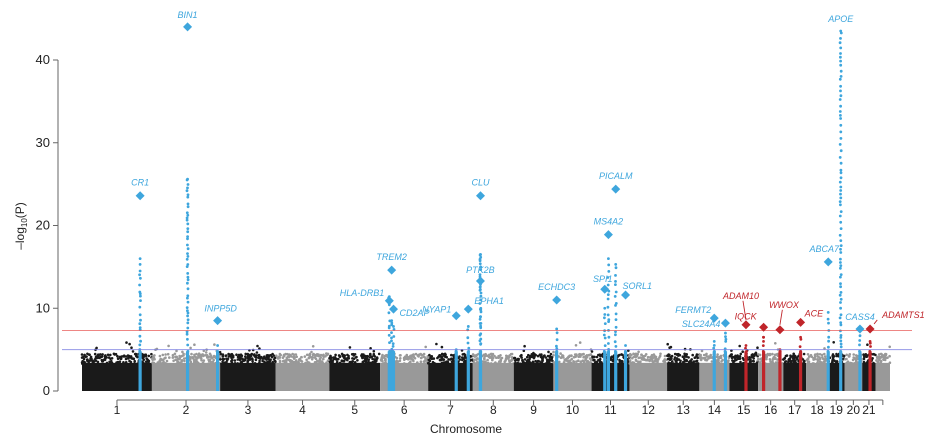  Describe the element at coordinates (869, 410) in the screenshot. I see `x-tick-label: 21` at that location.